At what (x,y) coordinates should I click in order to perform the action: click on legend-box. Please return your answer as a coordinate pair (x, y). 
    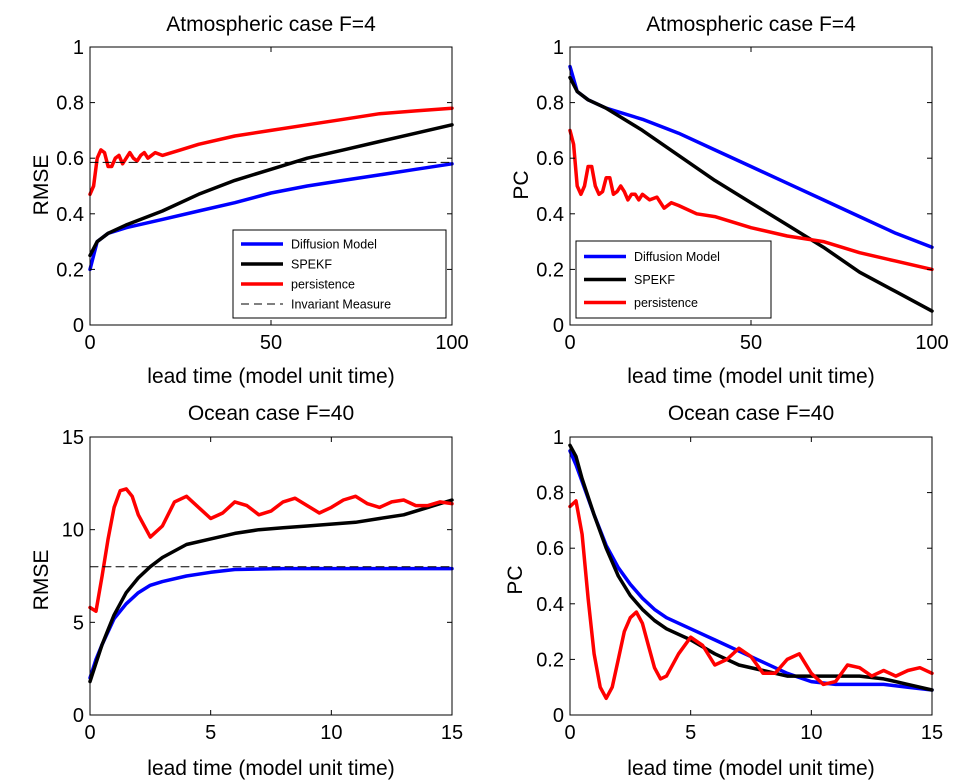
    Looking at the image, I should click on (339, 274).